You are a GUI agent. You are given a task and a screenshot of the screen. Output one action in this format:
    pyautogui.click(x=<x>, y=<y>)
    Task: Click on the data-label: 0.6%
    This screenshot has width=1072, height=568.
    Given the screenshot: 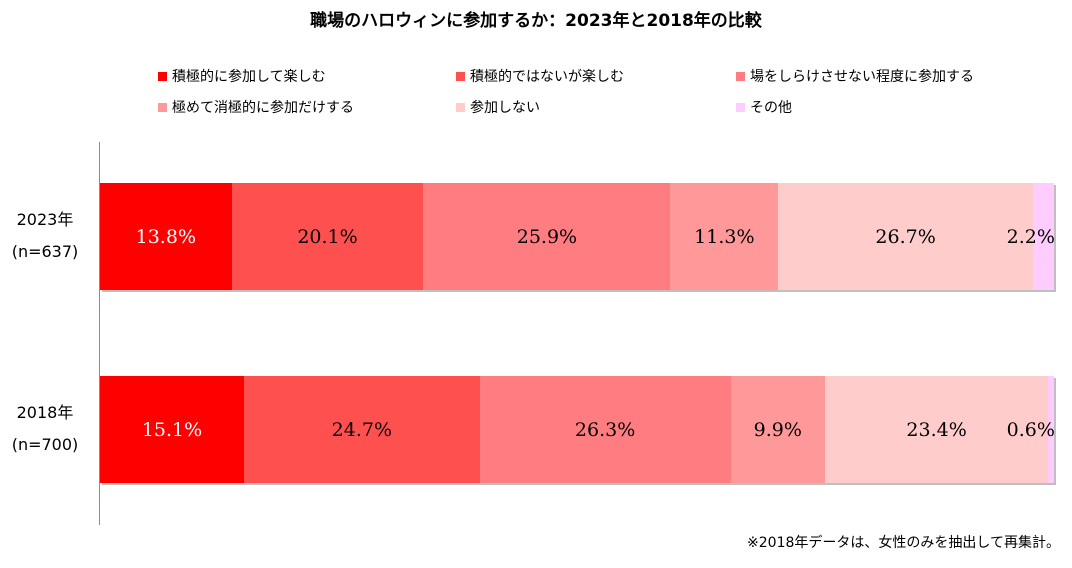 What is the action you would take?
    pyautogui.click(x=1030, y=429)
    